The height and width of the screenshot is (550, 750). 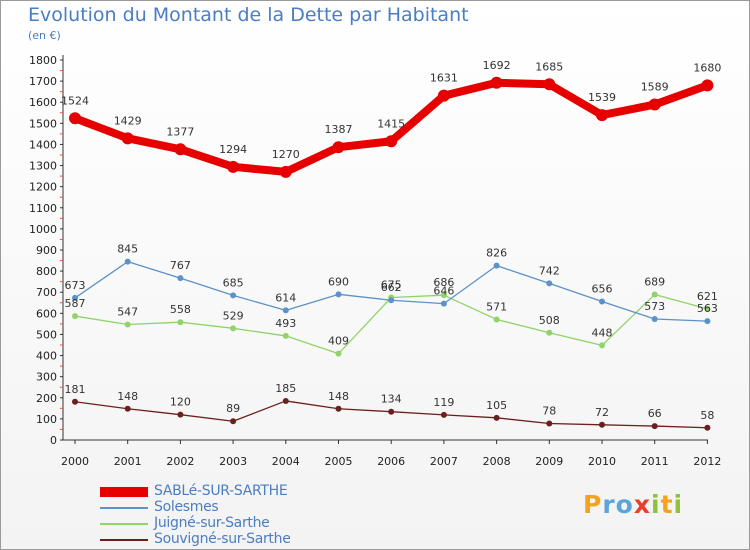 What do you see at coordinates (53, 440) in the screenshot?
I see `y-tick-label: 0` at bounding box center [53, 440].